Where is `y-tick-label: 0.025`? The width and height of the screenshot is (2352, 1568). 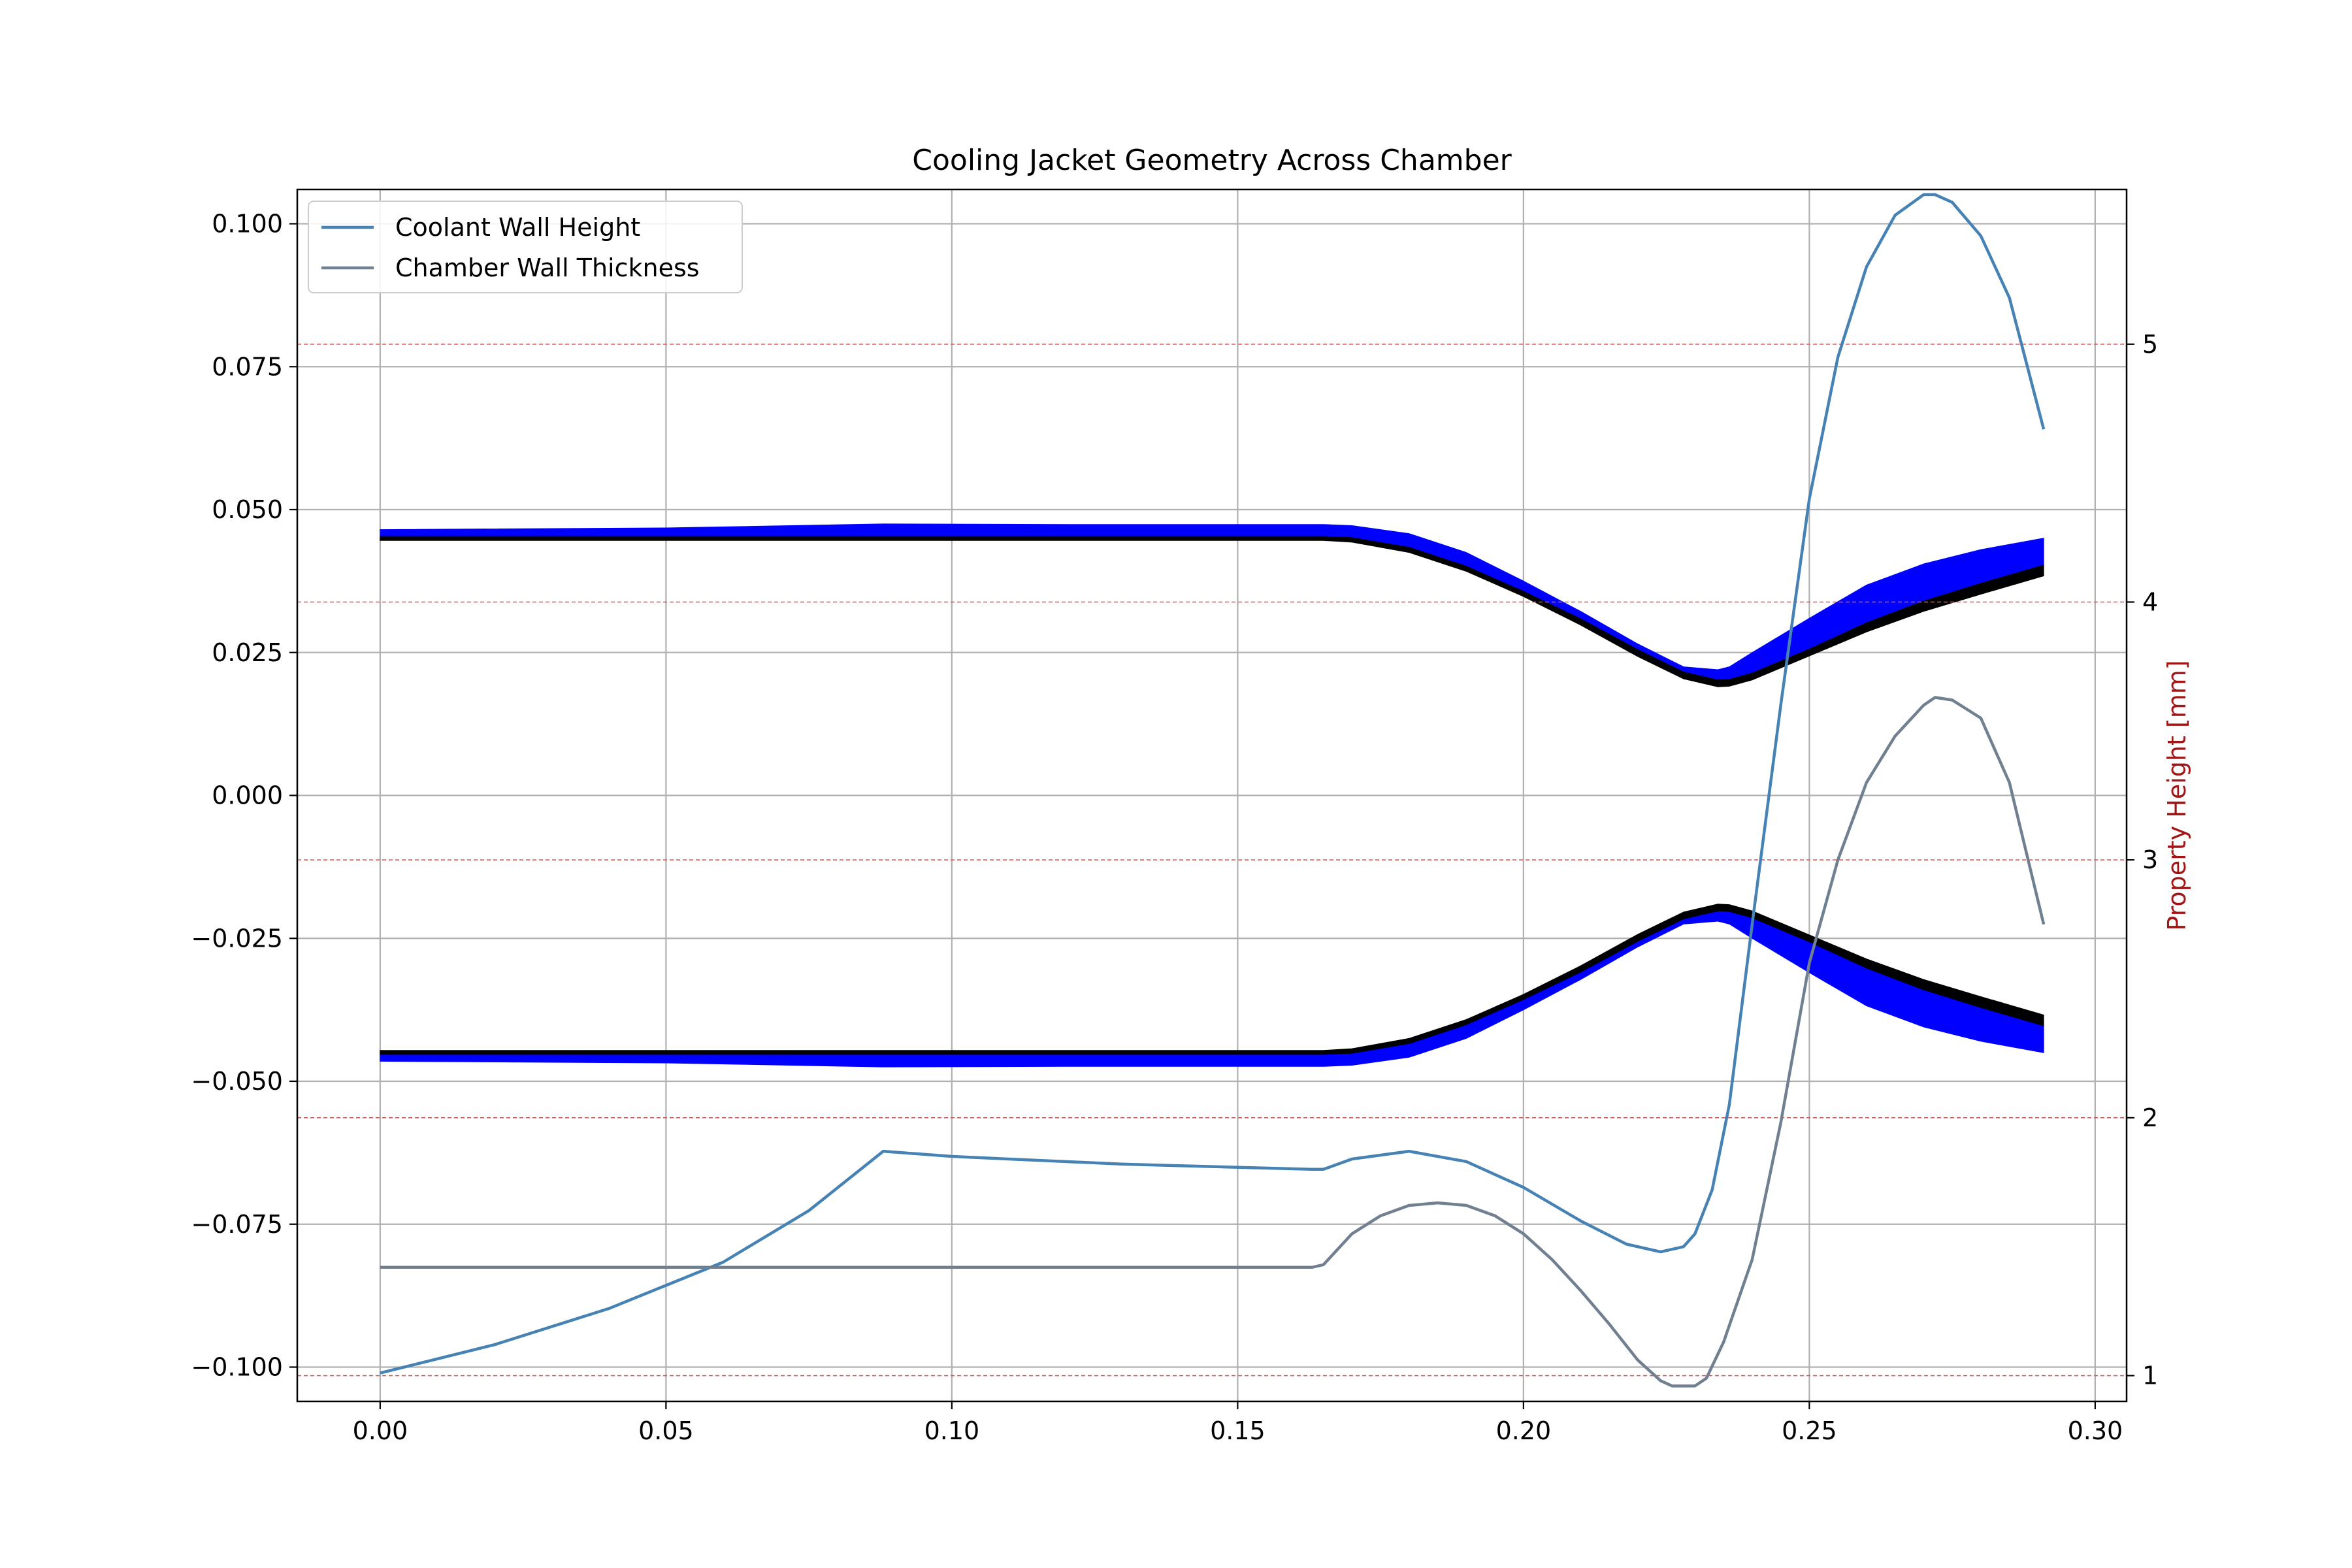
y-tick-label: 0.025 is located at coordinates (247, 652).